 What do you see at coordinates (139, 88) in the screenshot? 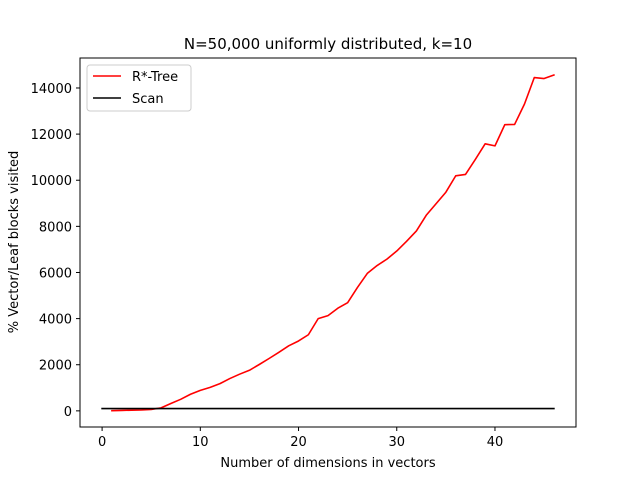
I see `legend: R*-Tree Scan` at bounding box center [139, 88].